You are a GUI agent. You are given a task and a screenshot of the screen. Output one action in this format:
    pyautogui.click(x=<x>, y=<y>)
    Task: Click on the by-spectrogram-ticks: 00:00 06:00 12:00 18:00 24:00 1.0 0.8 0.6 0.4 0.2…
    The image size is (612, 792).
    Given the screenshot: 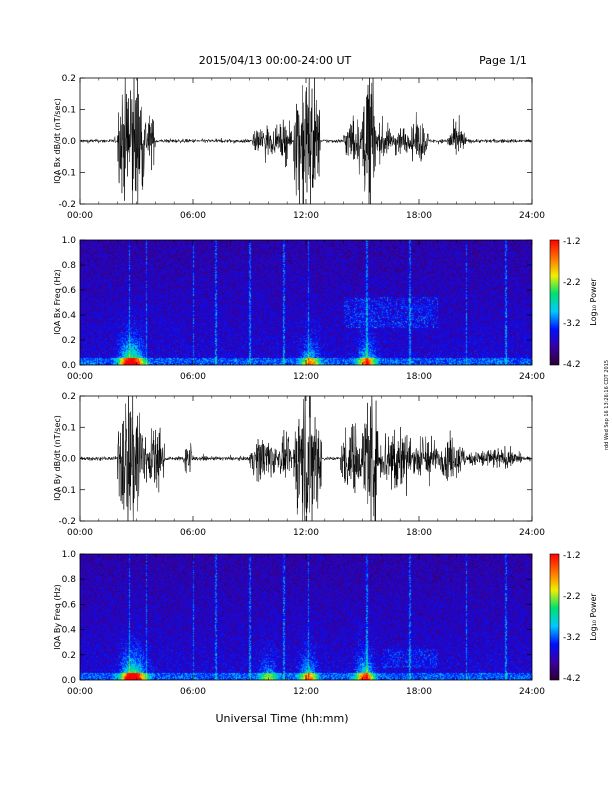 What is the action you would take?
    pyautogui.click(x=304, y=623)
    